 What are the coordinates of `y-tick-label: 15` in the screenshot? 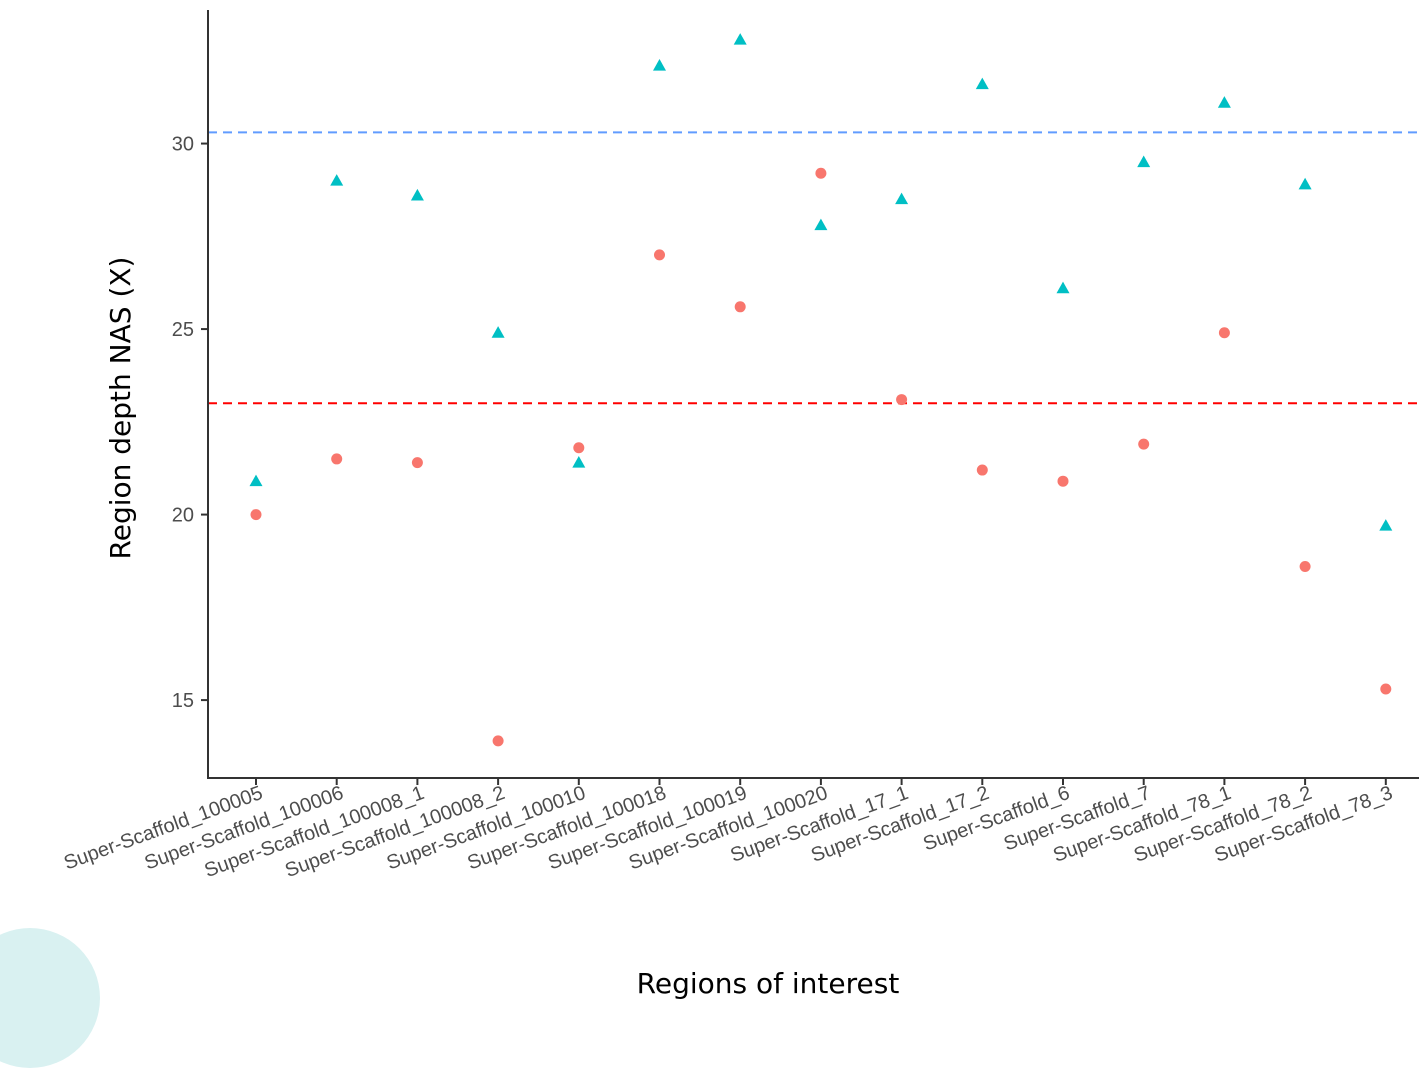 It's located at (183, 701).